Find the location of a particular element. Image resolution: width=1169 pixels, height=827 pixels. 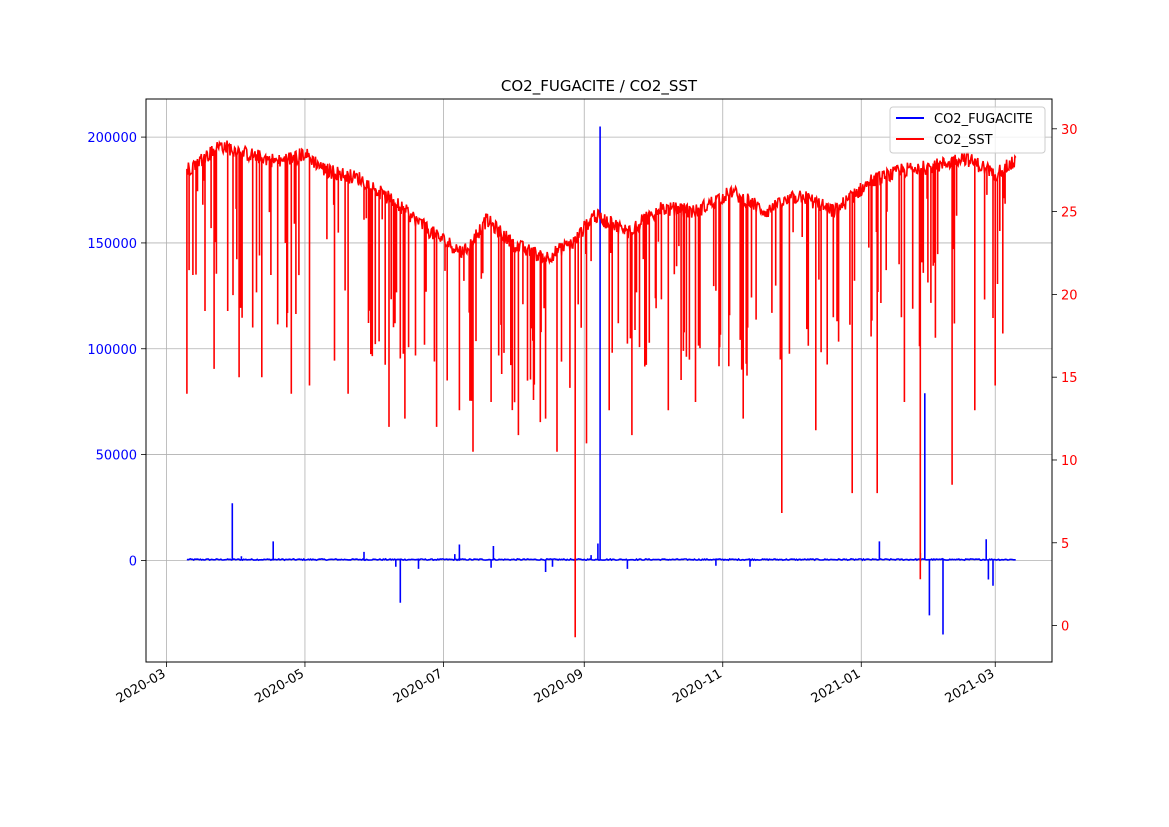

y-left-tick-label: 150000 is located at coordinates (112, 244).